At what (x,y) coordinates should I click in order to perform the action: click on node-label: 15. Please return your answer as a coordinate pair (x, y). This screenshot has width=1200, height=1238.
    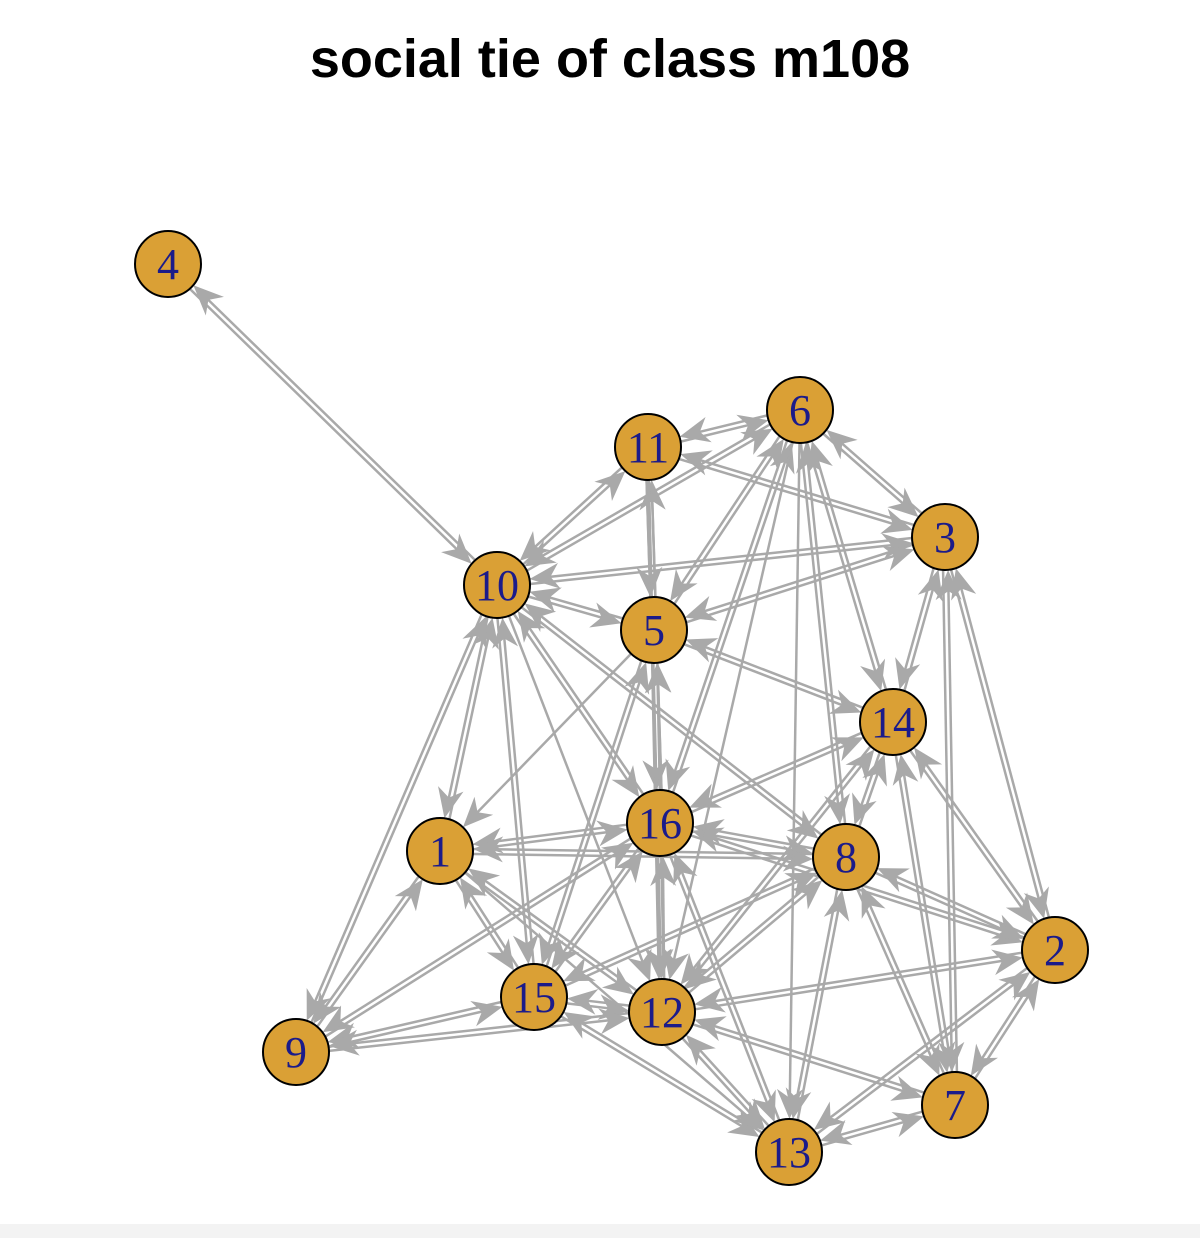
    Looking at the image, I should click on (534, 997).